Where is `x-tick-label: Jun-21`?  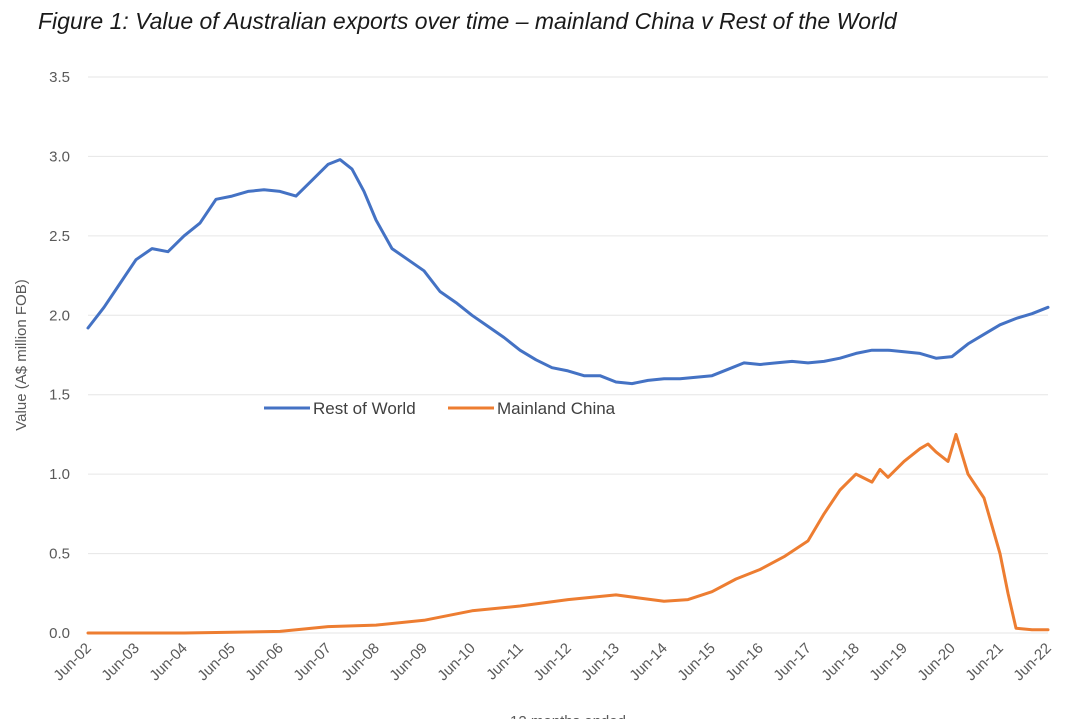
x-tick-label: Jun-21 is located at coordinates (984, 662).